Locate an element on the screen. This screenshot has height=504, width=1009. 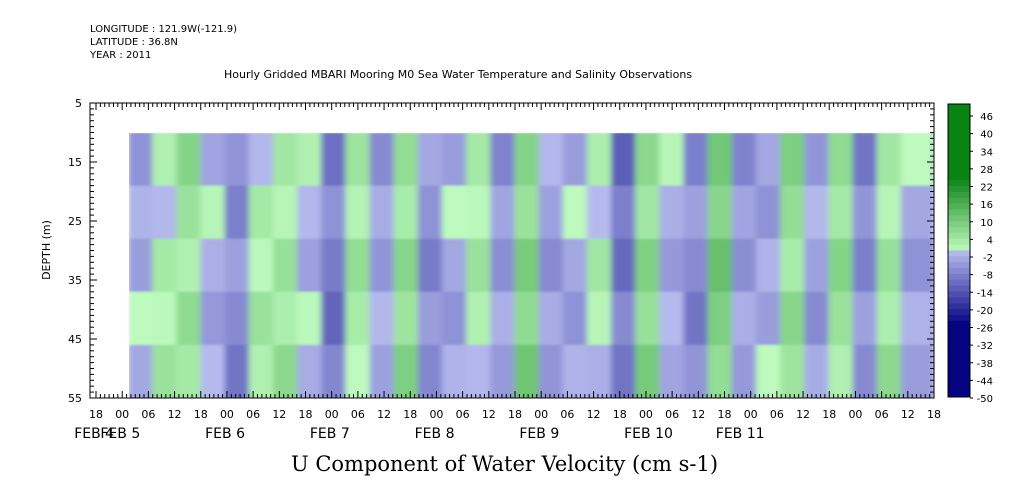
colorbar-label: 22 is located at coordinates (986, 188).